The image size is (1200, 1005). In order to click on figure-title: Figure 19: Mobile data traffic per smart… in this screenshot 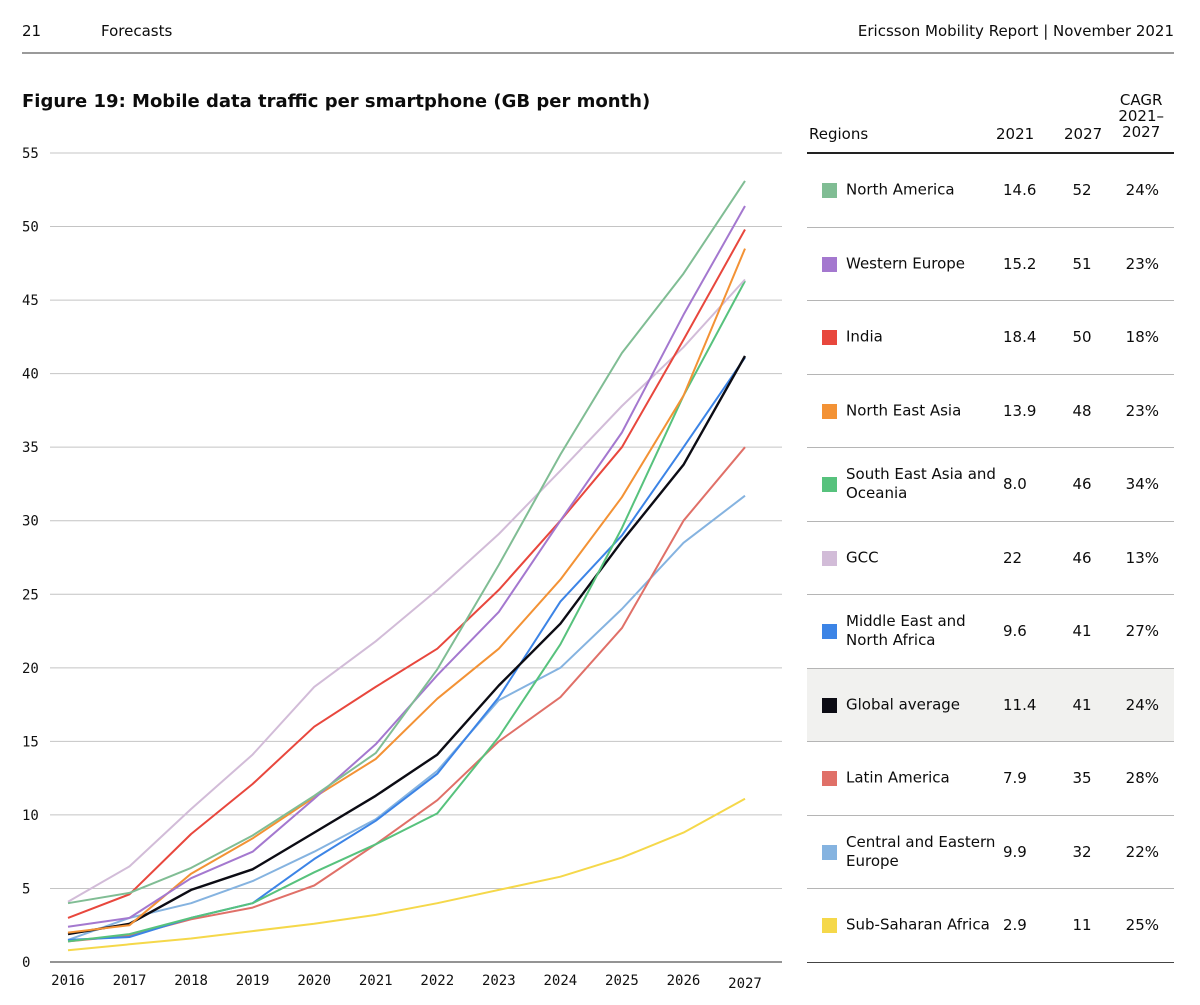, I will do `click(336, 101)`.